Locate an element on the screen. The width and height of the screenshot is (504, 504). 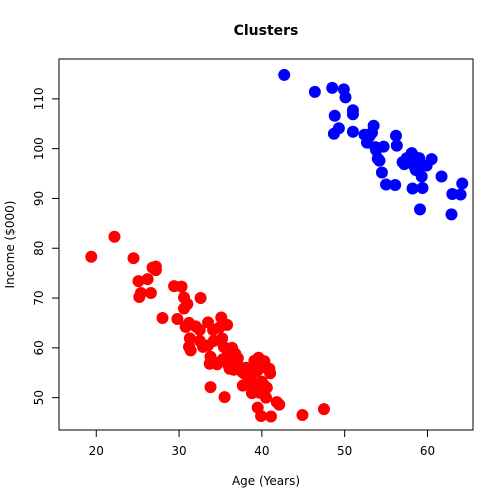
x-axis: 20 30 40 50 60 is located at coordinates (262, 444).